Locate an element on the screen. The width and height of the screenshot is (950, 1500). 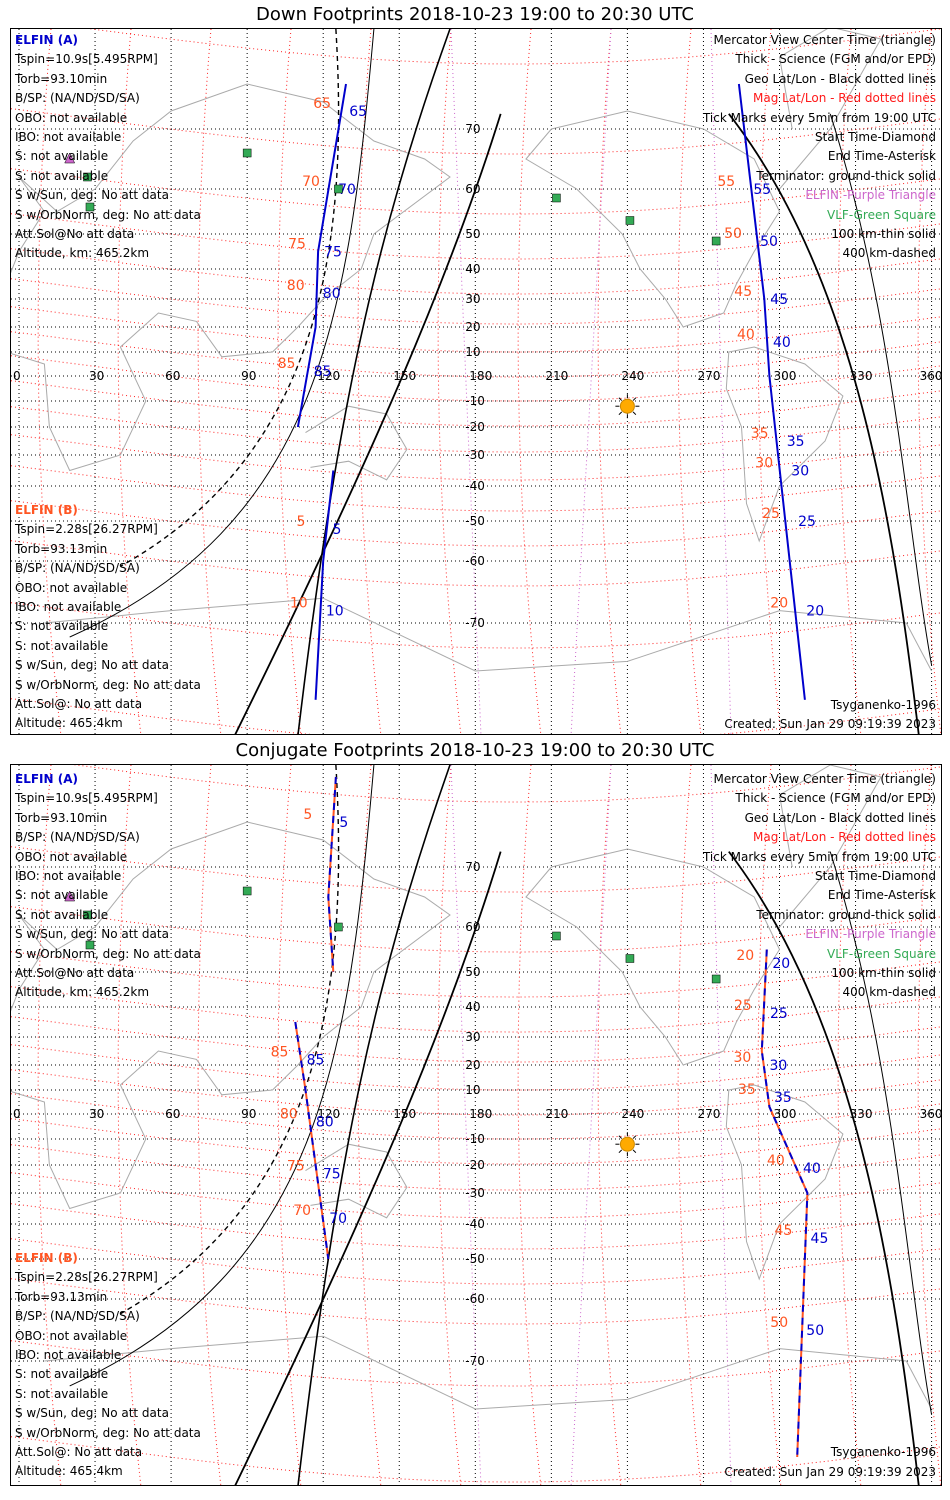
elfin-a-east-conj-track is located at coordinates (784, 1203).